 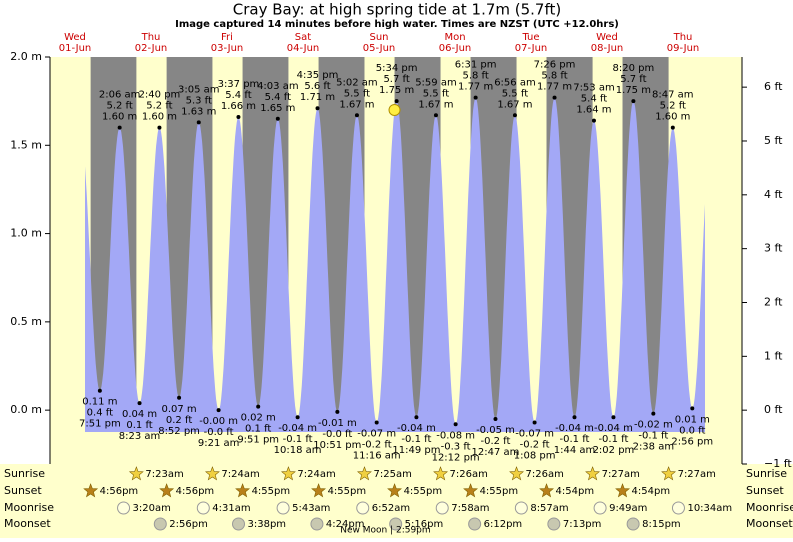 What do you see at coordinates (218, 421) in the screenshot?
I see `value-label: -0.00 m` at bounding box center [218, 421].